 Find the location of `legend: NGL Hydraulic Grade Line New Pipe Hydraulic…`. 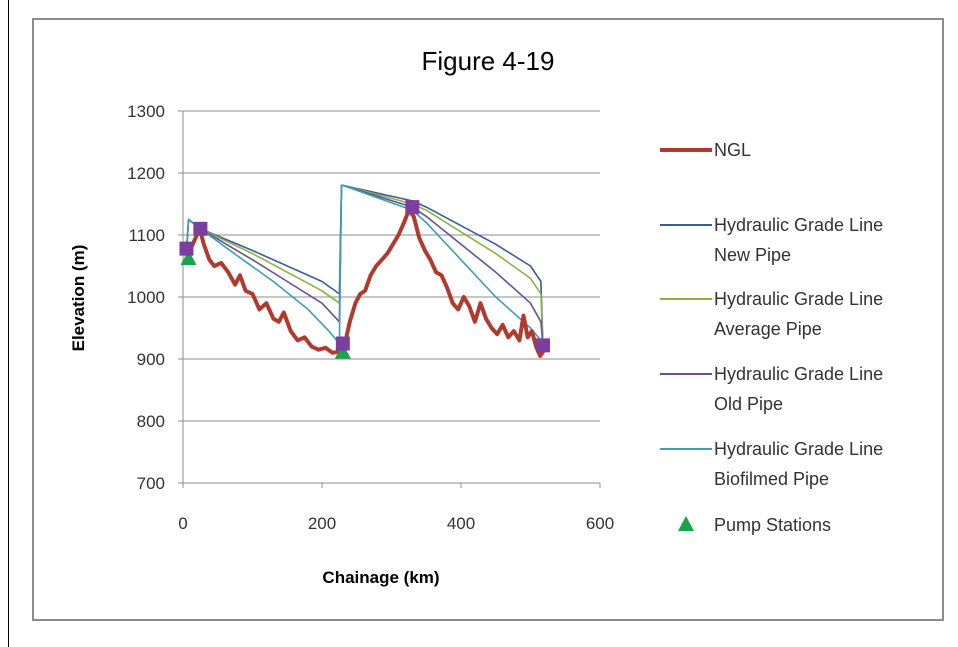

legend: NGL Hydraulic Grade Line New Pipe Hydraulic… is located at coordinates (771, 337).